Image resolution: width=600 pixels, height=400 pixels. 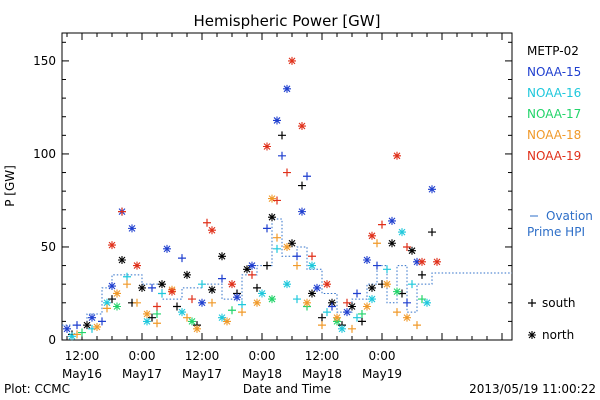 I want to click on chart-title: Hemispheric Power [GW], so click(x=287, y=21).